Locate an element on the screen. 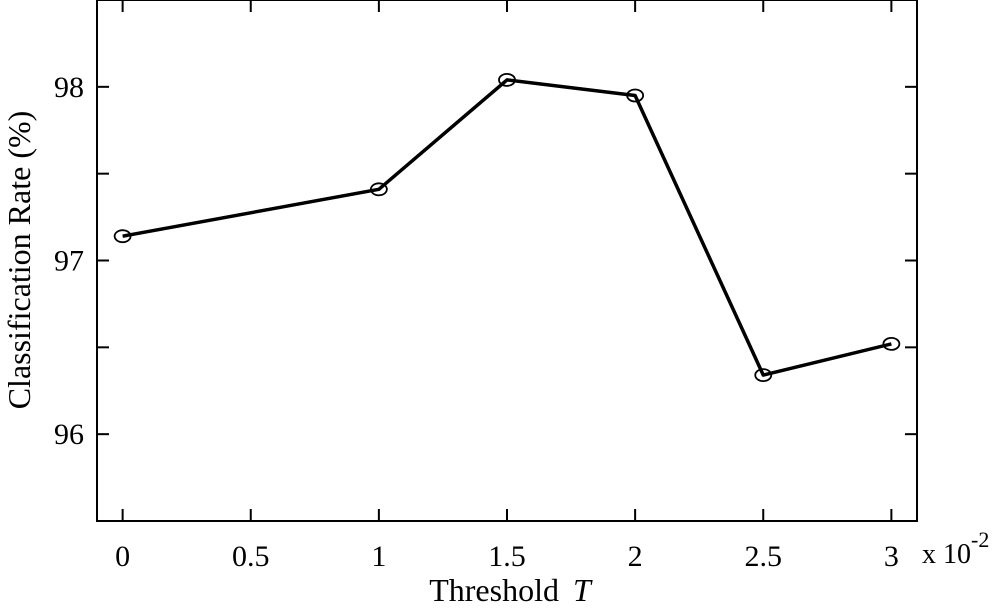  x-axis-multiplier-base: x 10 is located at coordinates (946, 554).